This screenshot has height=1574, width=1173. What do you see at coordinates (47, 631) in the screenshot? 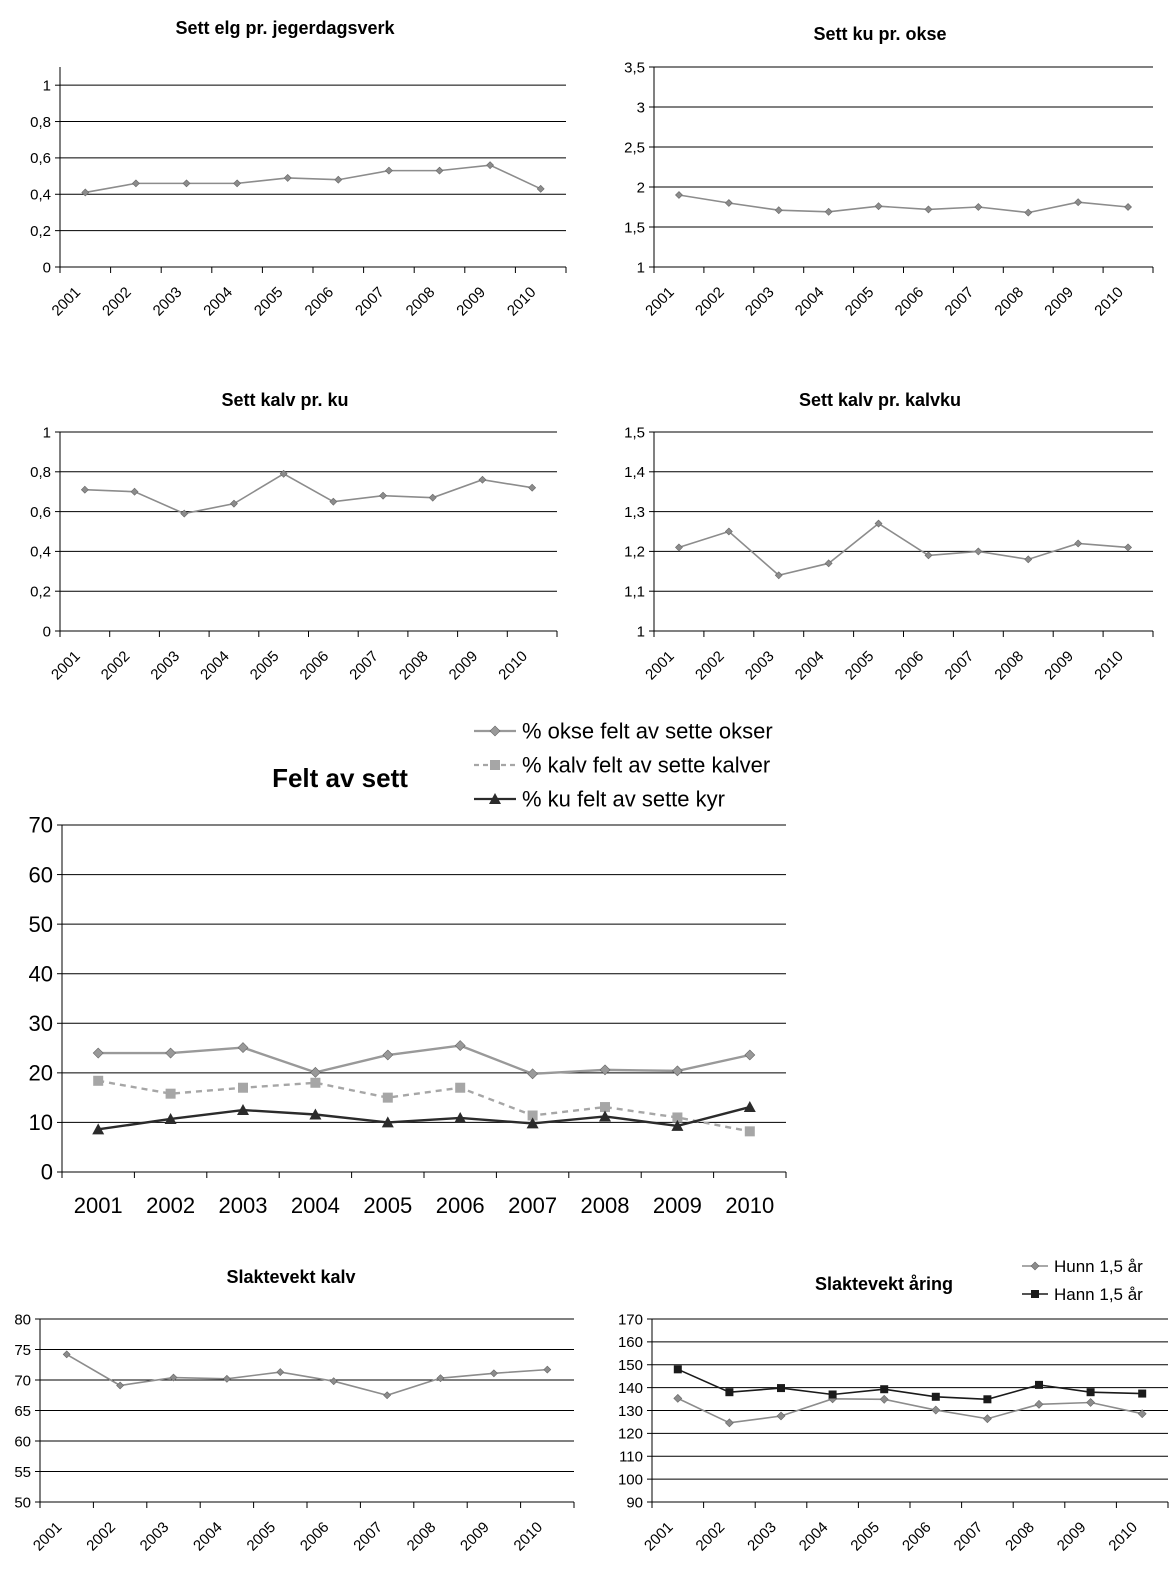
I see `y-tick-label: 0` at bounding box center [47, 631].